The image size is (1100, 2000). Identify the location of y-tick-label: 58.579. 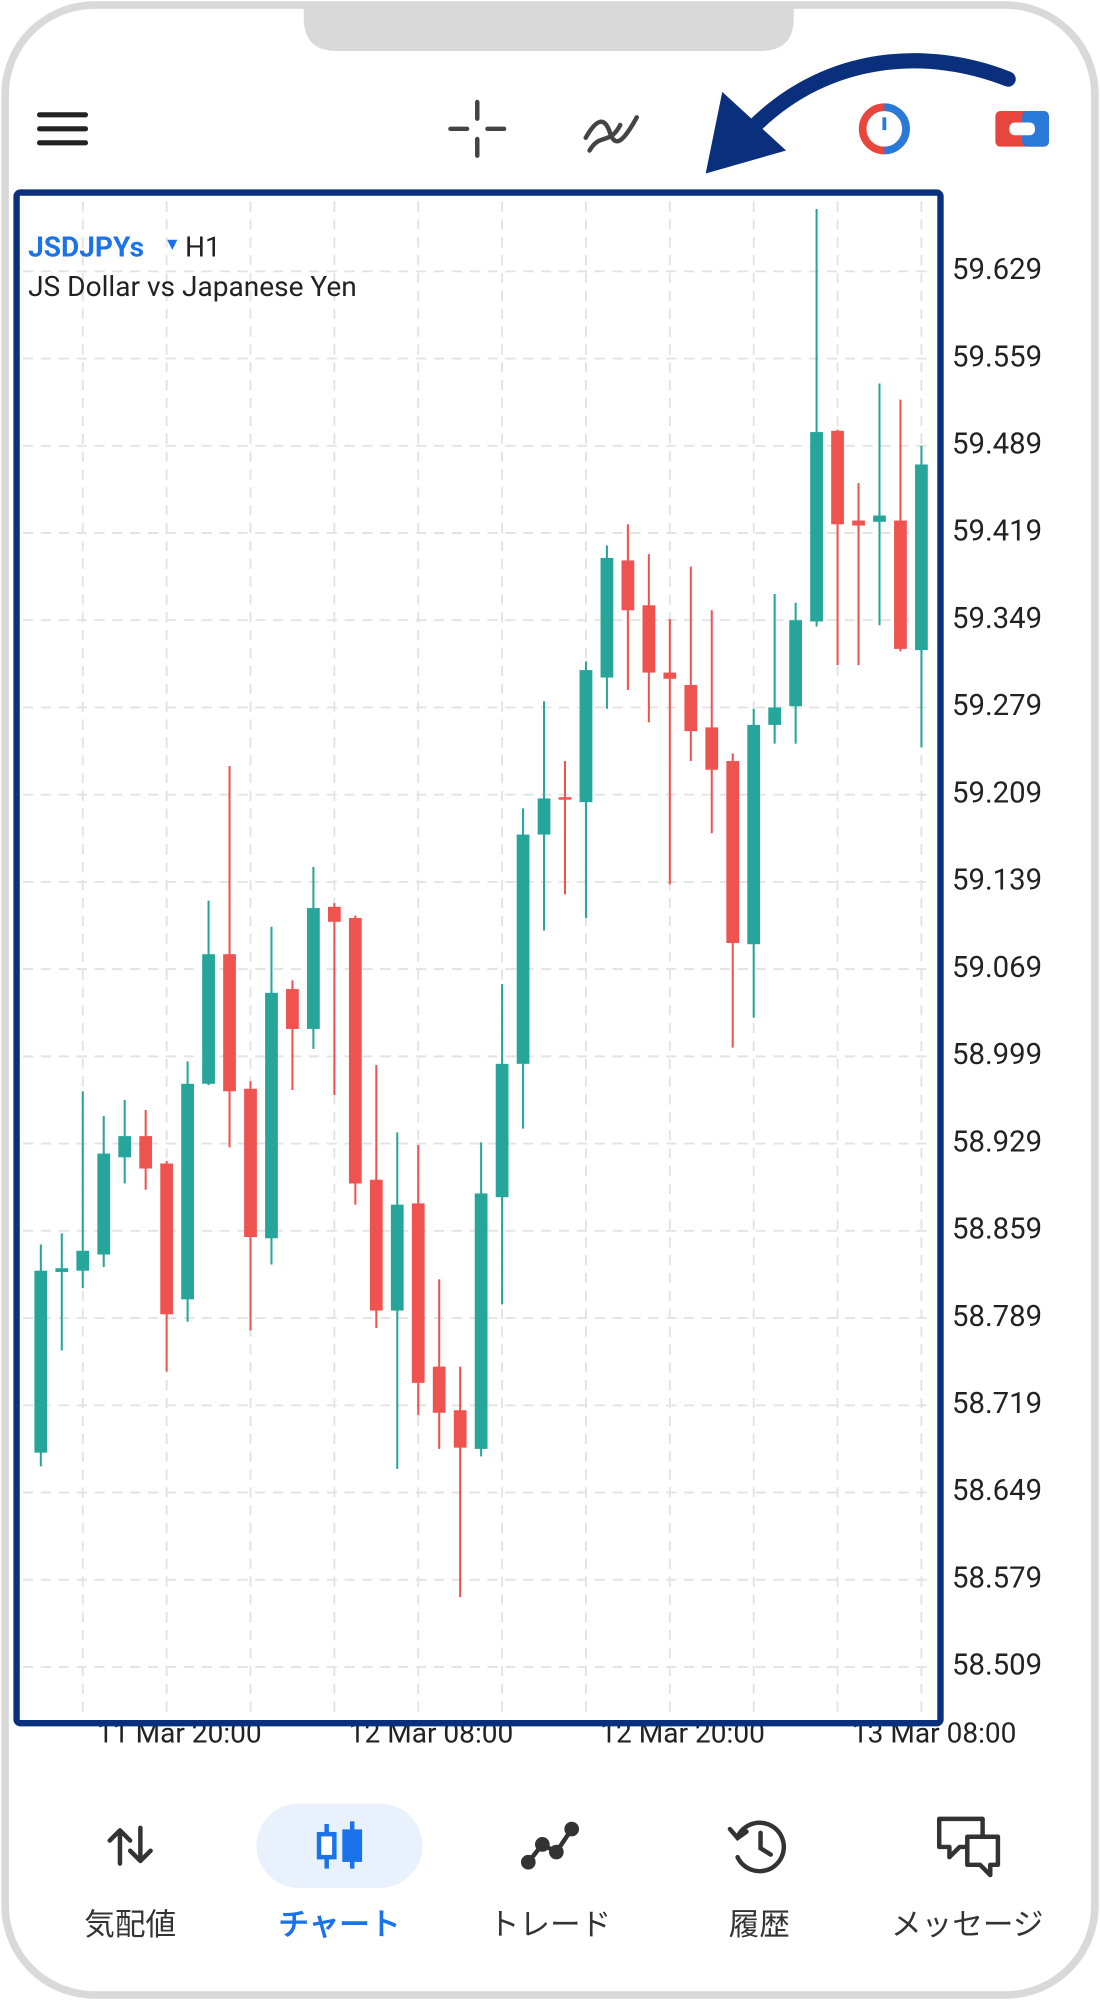
(997, 1578).